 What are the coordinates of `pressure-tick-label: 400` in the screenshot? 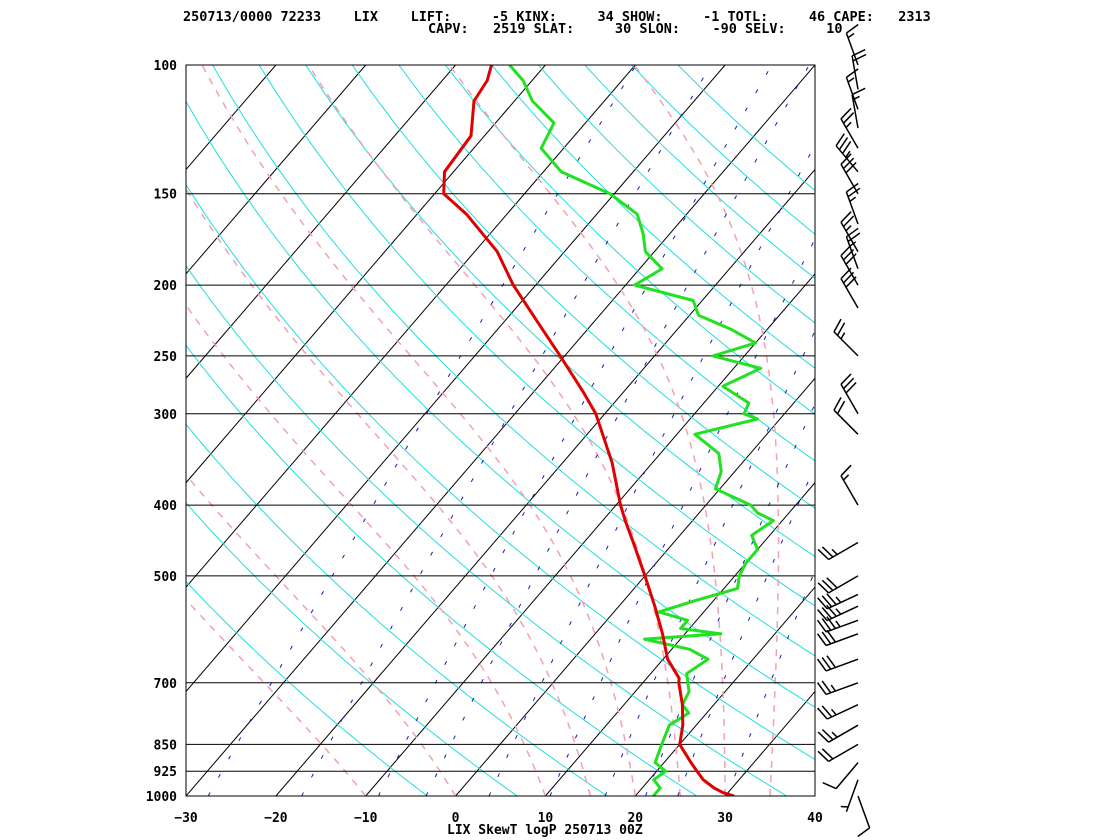 It's located at (166, 506).